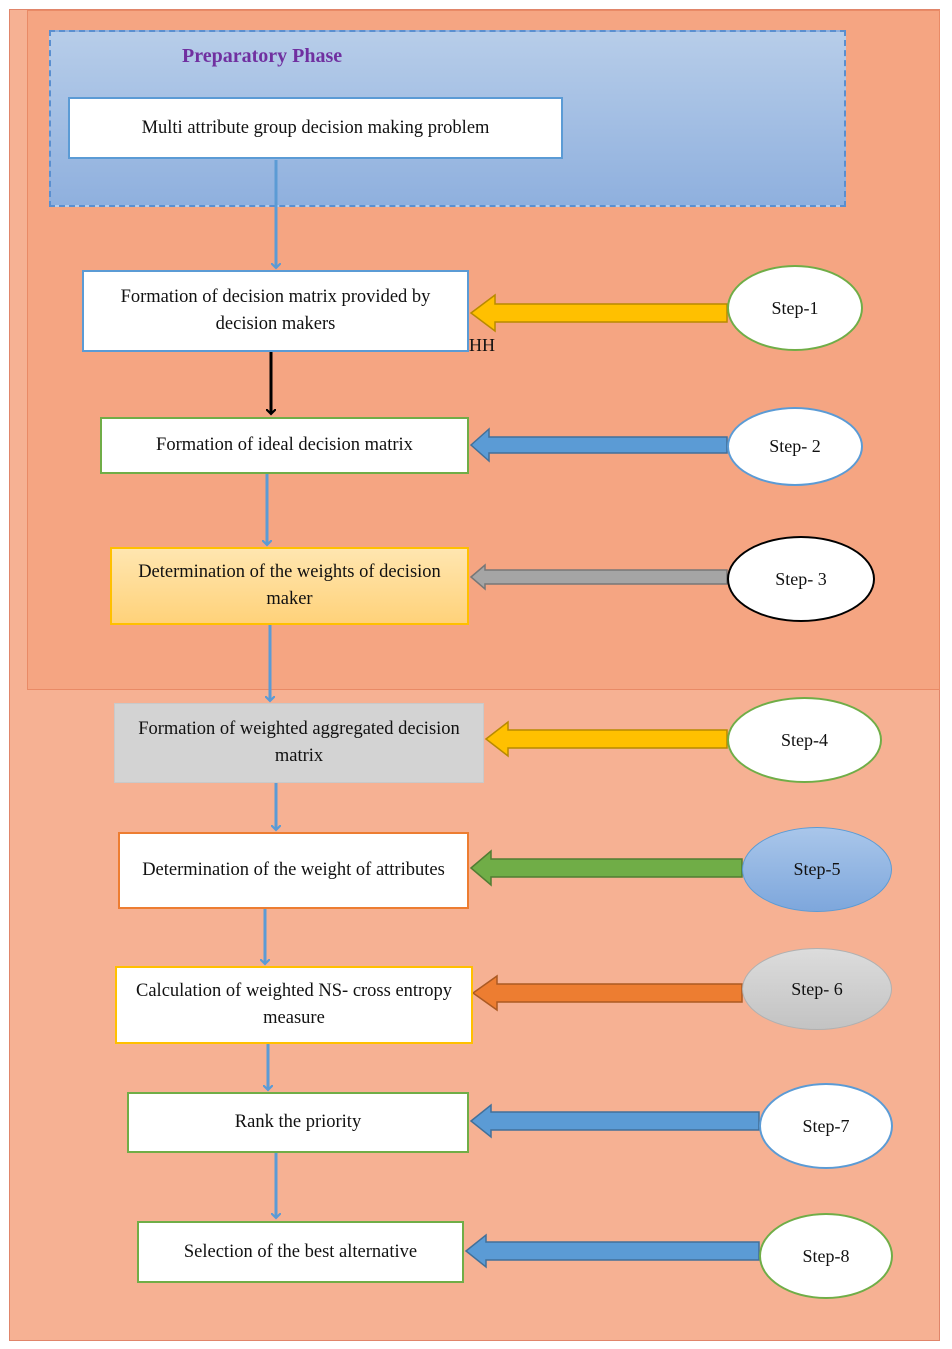  What do you see at coordinates (262, 56) in the screenshot?
I see `preparatory-phase-title: Preparatory Phase` at bounding box center [262, 56].